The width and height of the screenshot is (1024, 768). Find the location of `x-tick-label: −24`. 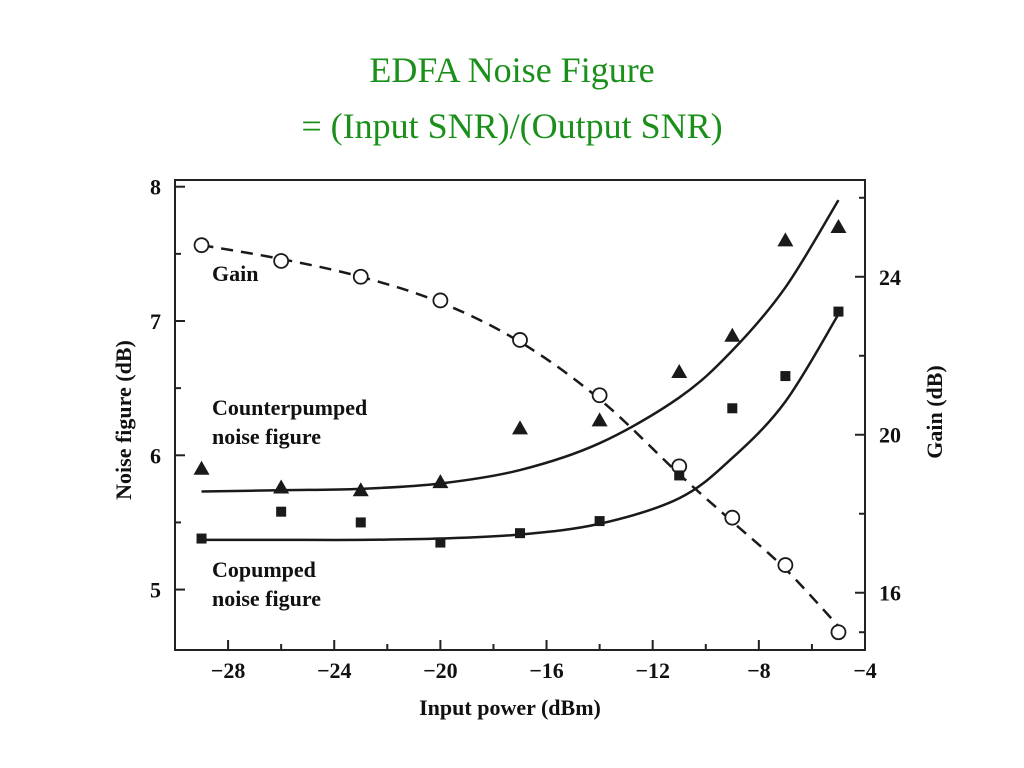

x-tick-label: −24 is located at coordinates (334, 670).